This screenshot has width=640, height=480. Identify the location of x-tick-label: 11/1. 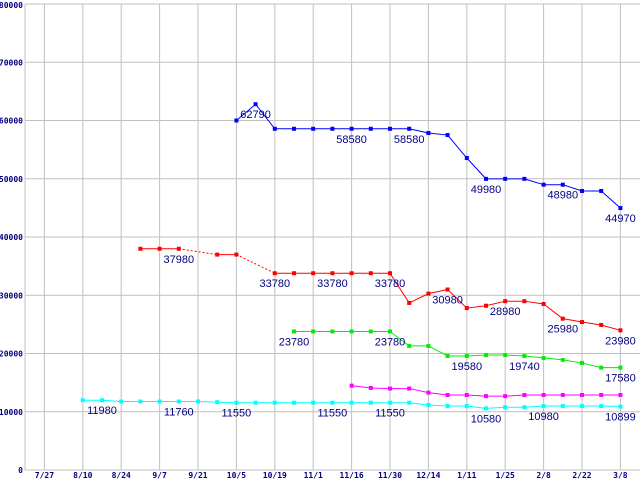
(313, 475).